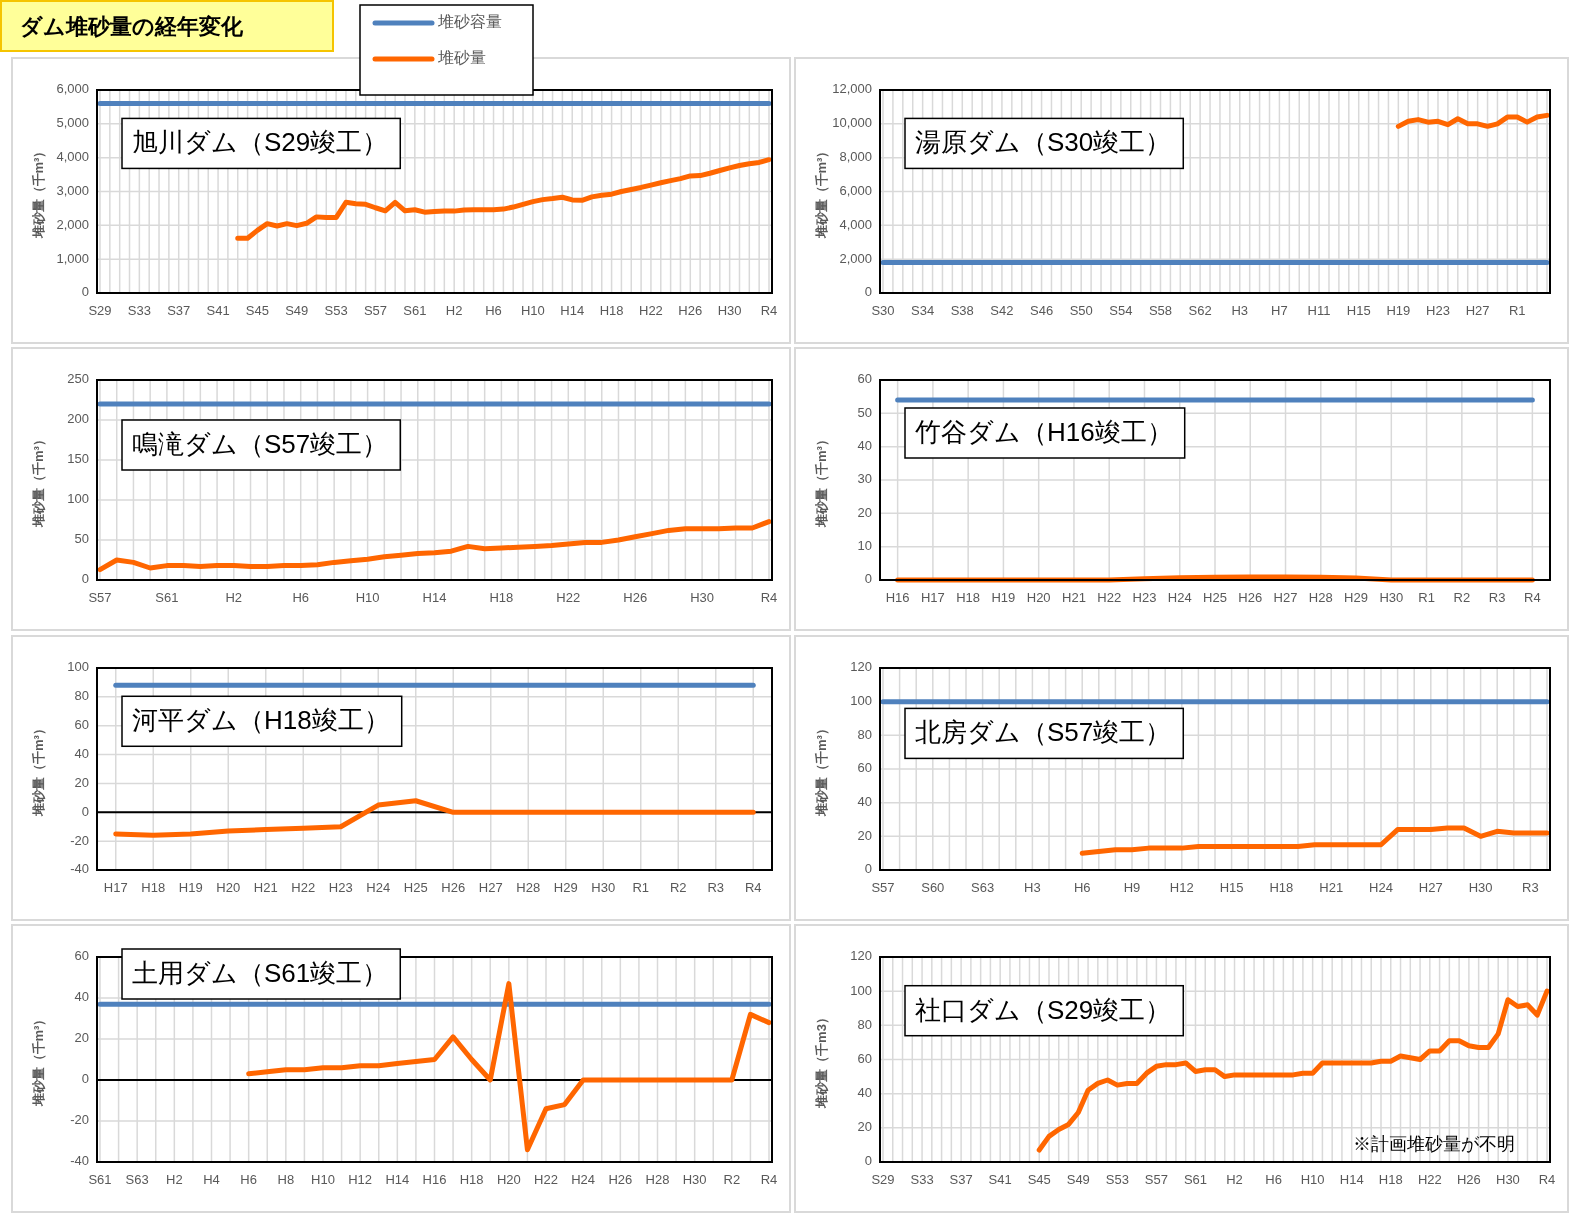 The height and width of the screenshot is (1216, 1573). I want to click on text: 鳴滝ダム（S57竣工）, so click(260, 443).